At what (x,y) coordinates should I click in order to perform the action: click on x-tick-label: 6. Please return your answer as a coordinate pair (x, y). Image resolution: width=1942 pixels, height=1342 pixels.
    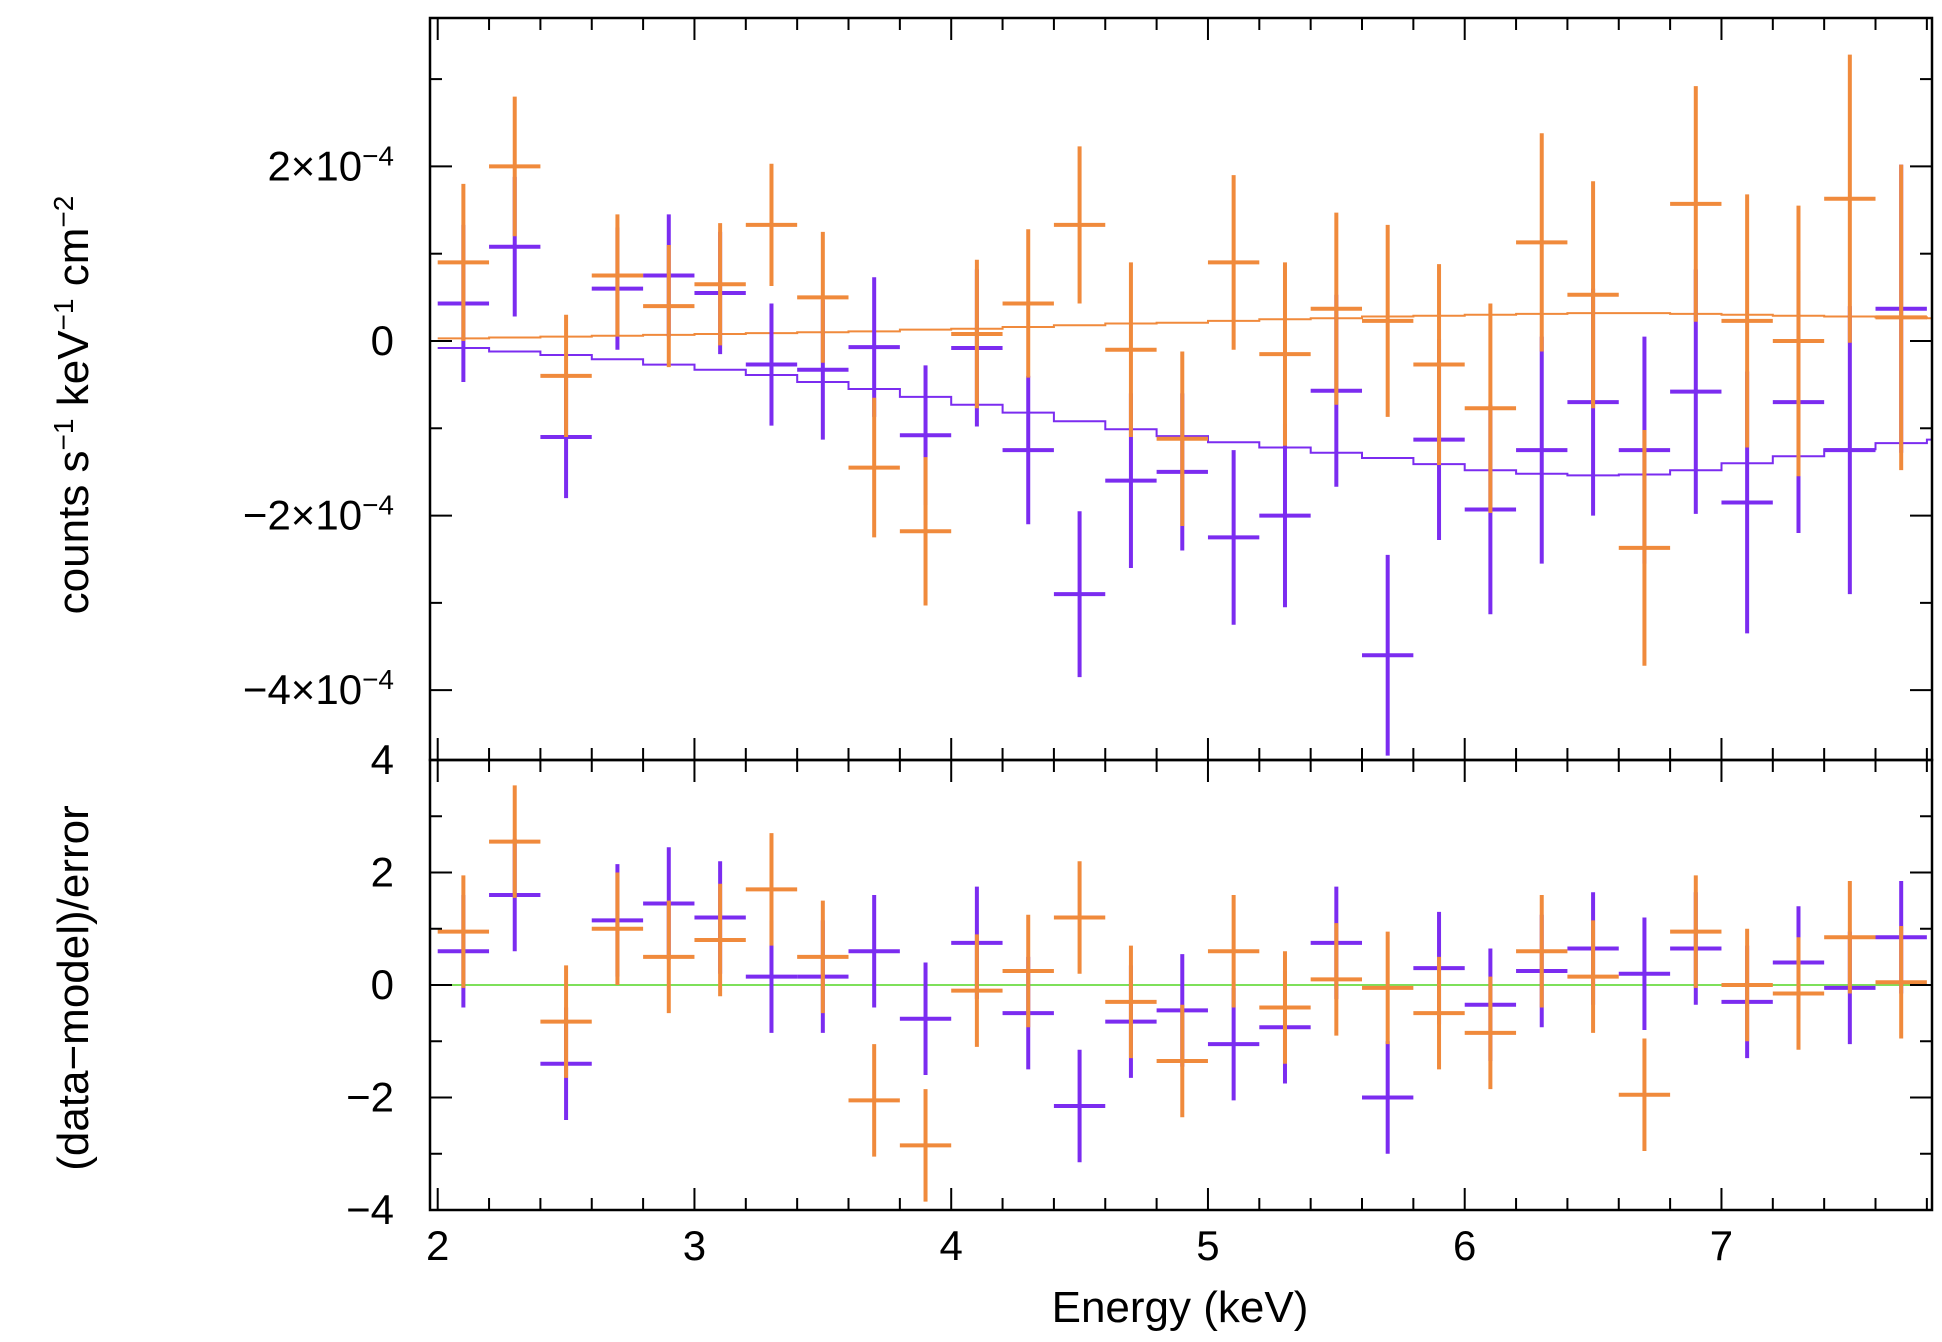
    Looking at the image, I should click on (1464, 1245).